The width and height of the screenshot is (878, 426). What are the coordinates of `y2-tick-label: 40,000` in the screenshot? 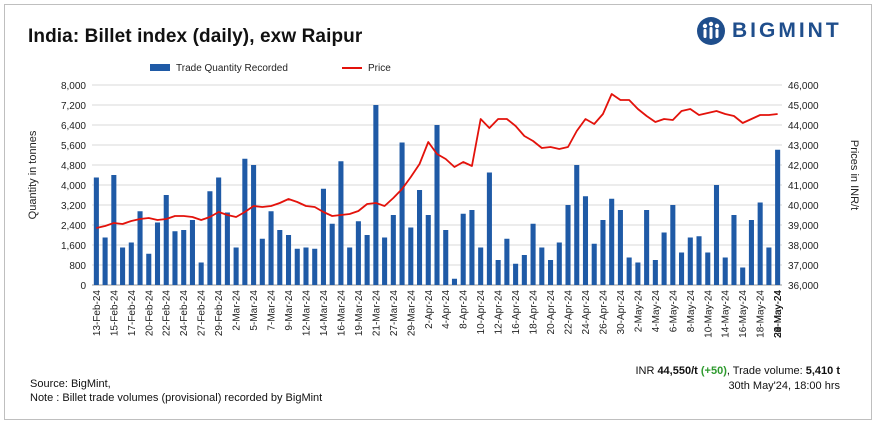 It's located at (803, 206).